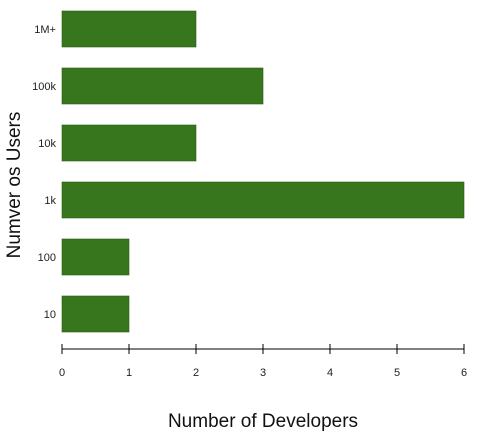 This screenshot has height=438, width=479. Describe the element at coordinates (62, 373) in the screenshot. I see `x-tick-label: 0` at that location.